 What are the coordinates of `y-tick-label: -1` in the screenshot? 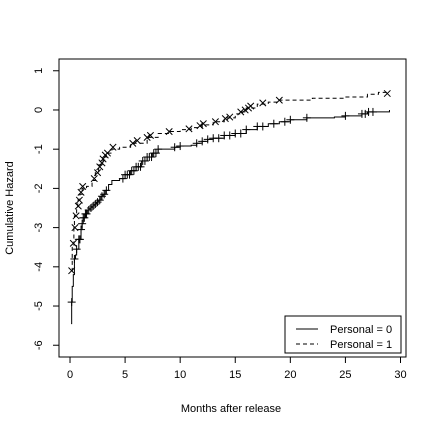 It's located at (39, 149).